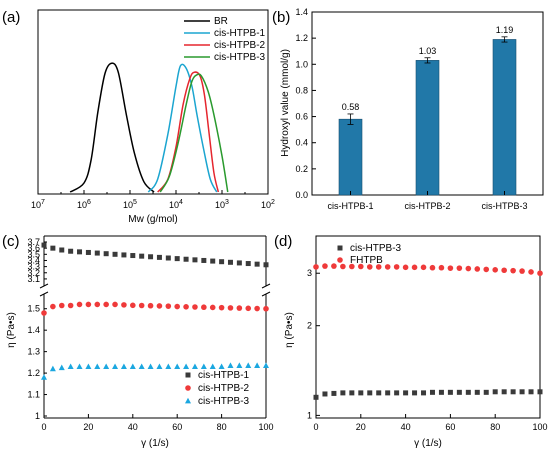 The width and height of the screenshot is (550, 453). I want to click on panel-a-legend-label: cis-HTPB-1, so click(240, 33).